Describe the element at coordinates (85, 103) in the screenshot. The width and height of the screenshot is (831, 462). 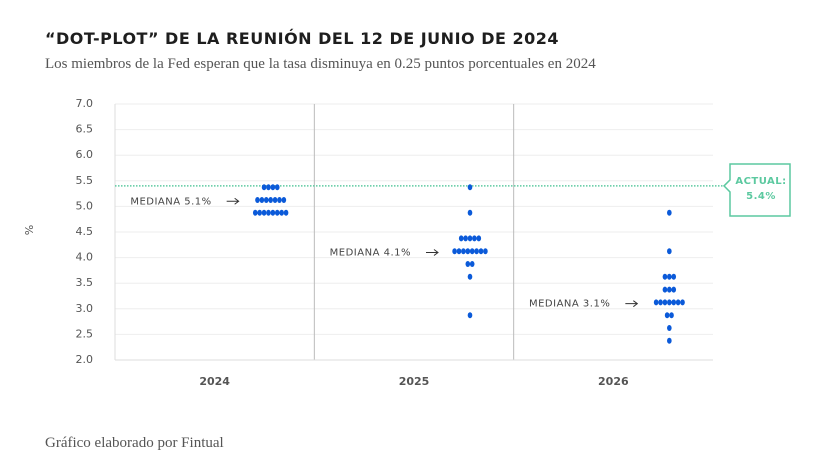
I see `y-tick-label: 7.0` at that location.